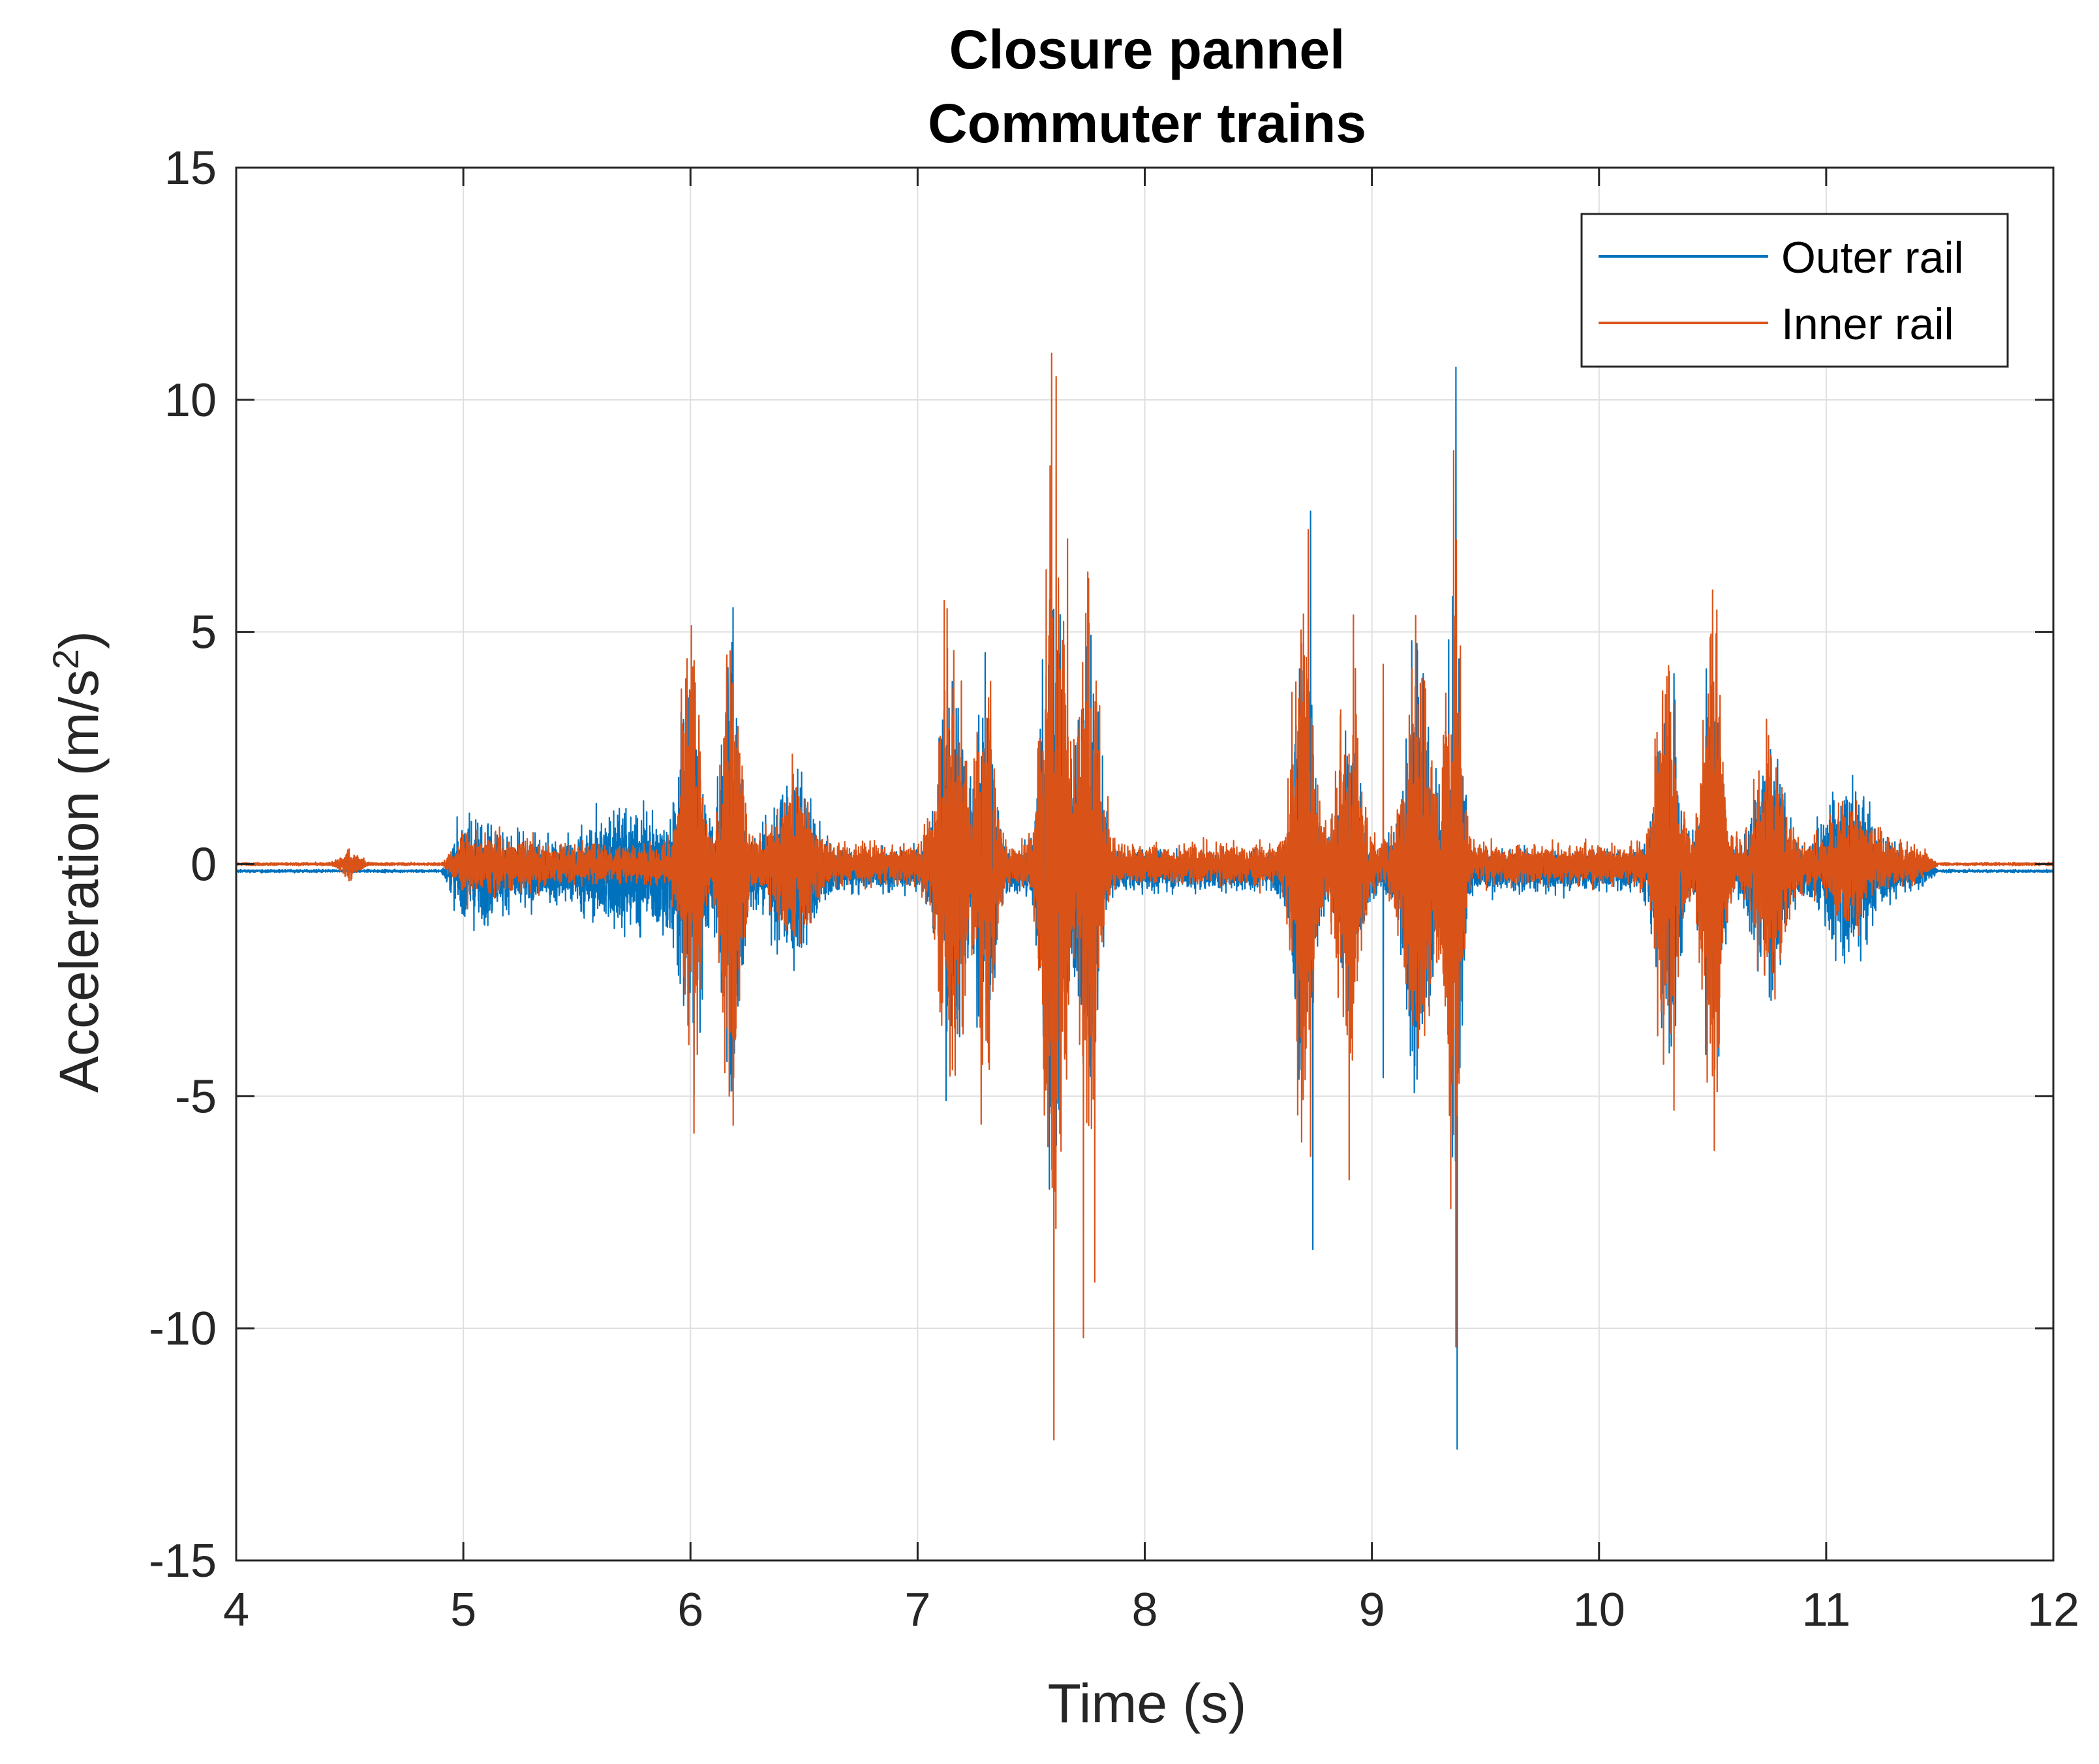  I want to click on x-axis-label: Time (s), so click(1147, 1703).